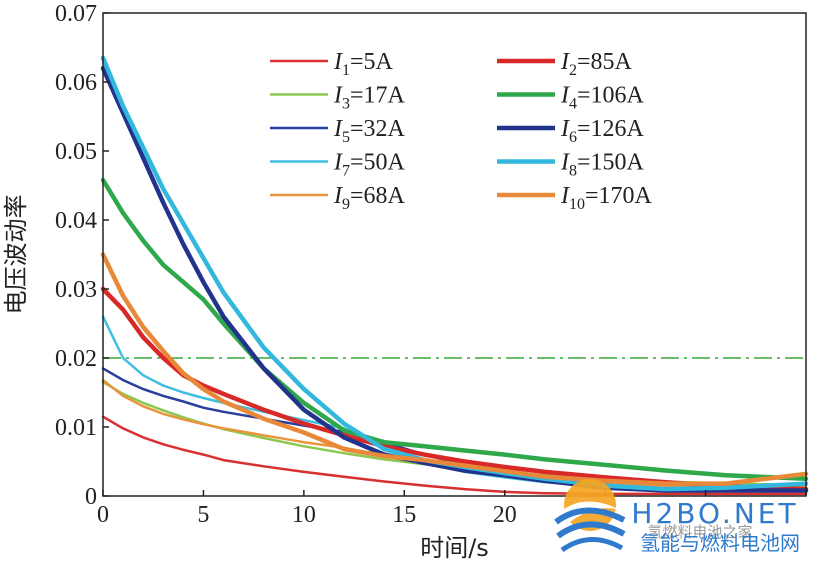 The width and height of the screenshot is (821, 566). What do you see at coordinates (606, 198) in the screenshot?
I see `legend-label-10: I10=170A` at bounding box center [606, 198].